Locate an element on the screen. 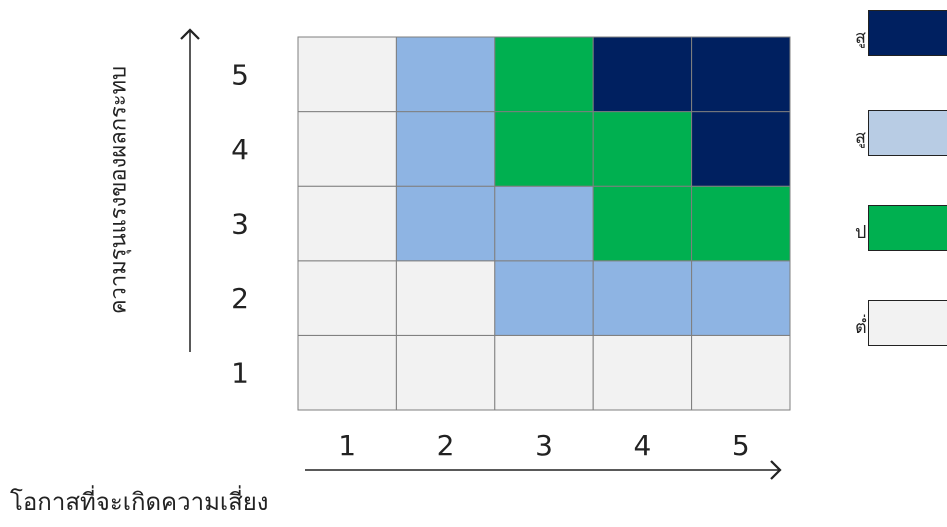 Image resolution: width=947 pixels, height=527 pixels. matrix-cell-x3-y5 is located at coordinates (544, 74).